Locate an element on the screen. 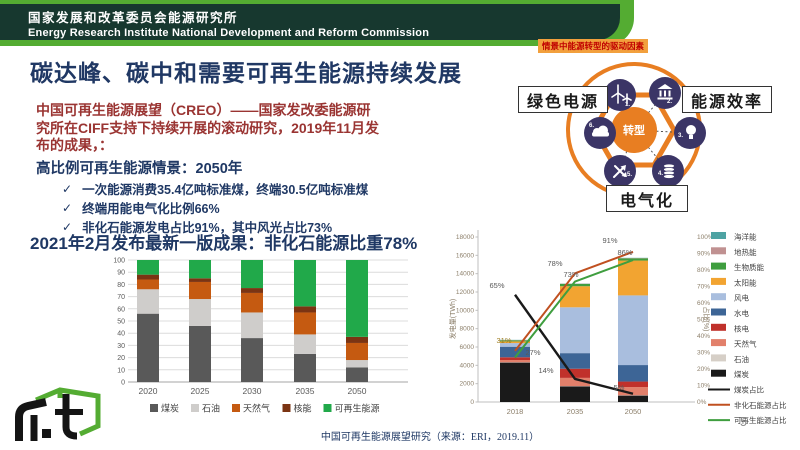  transition-diagram: 转型 1. 2. is located at coordinates (657, 142).